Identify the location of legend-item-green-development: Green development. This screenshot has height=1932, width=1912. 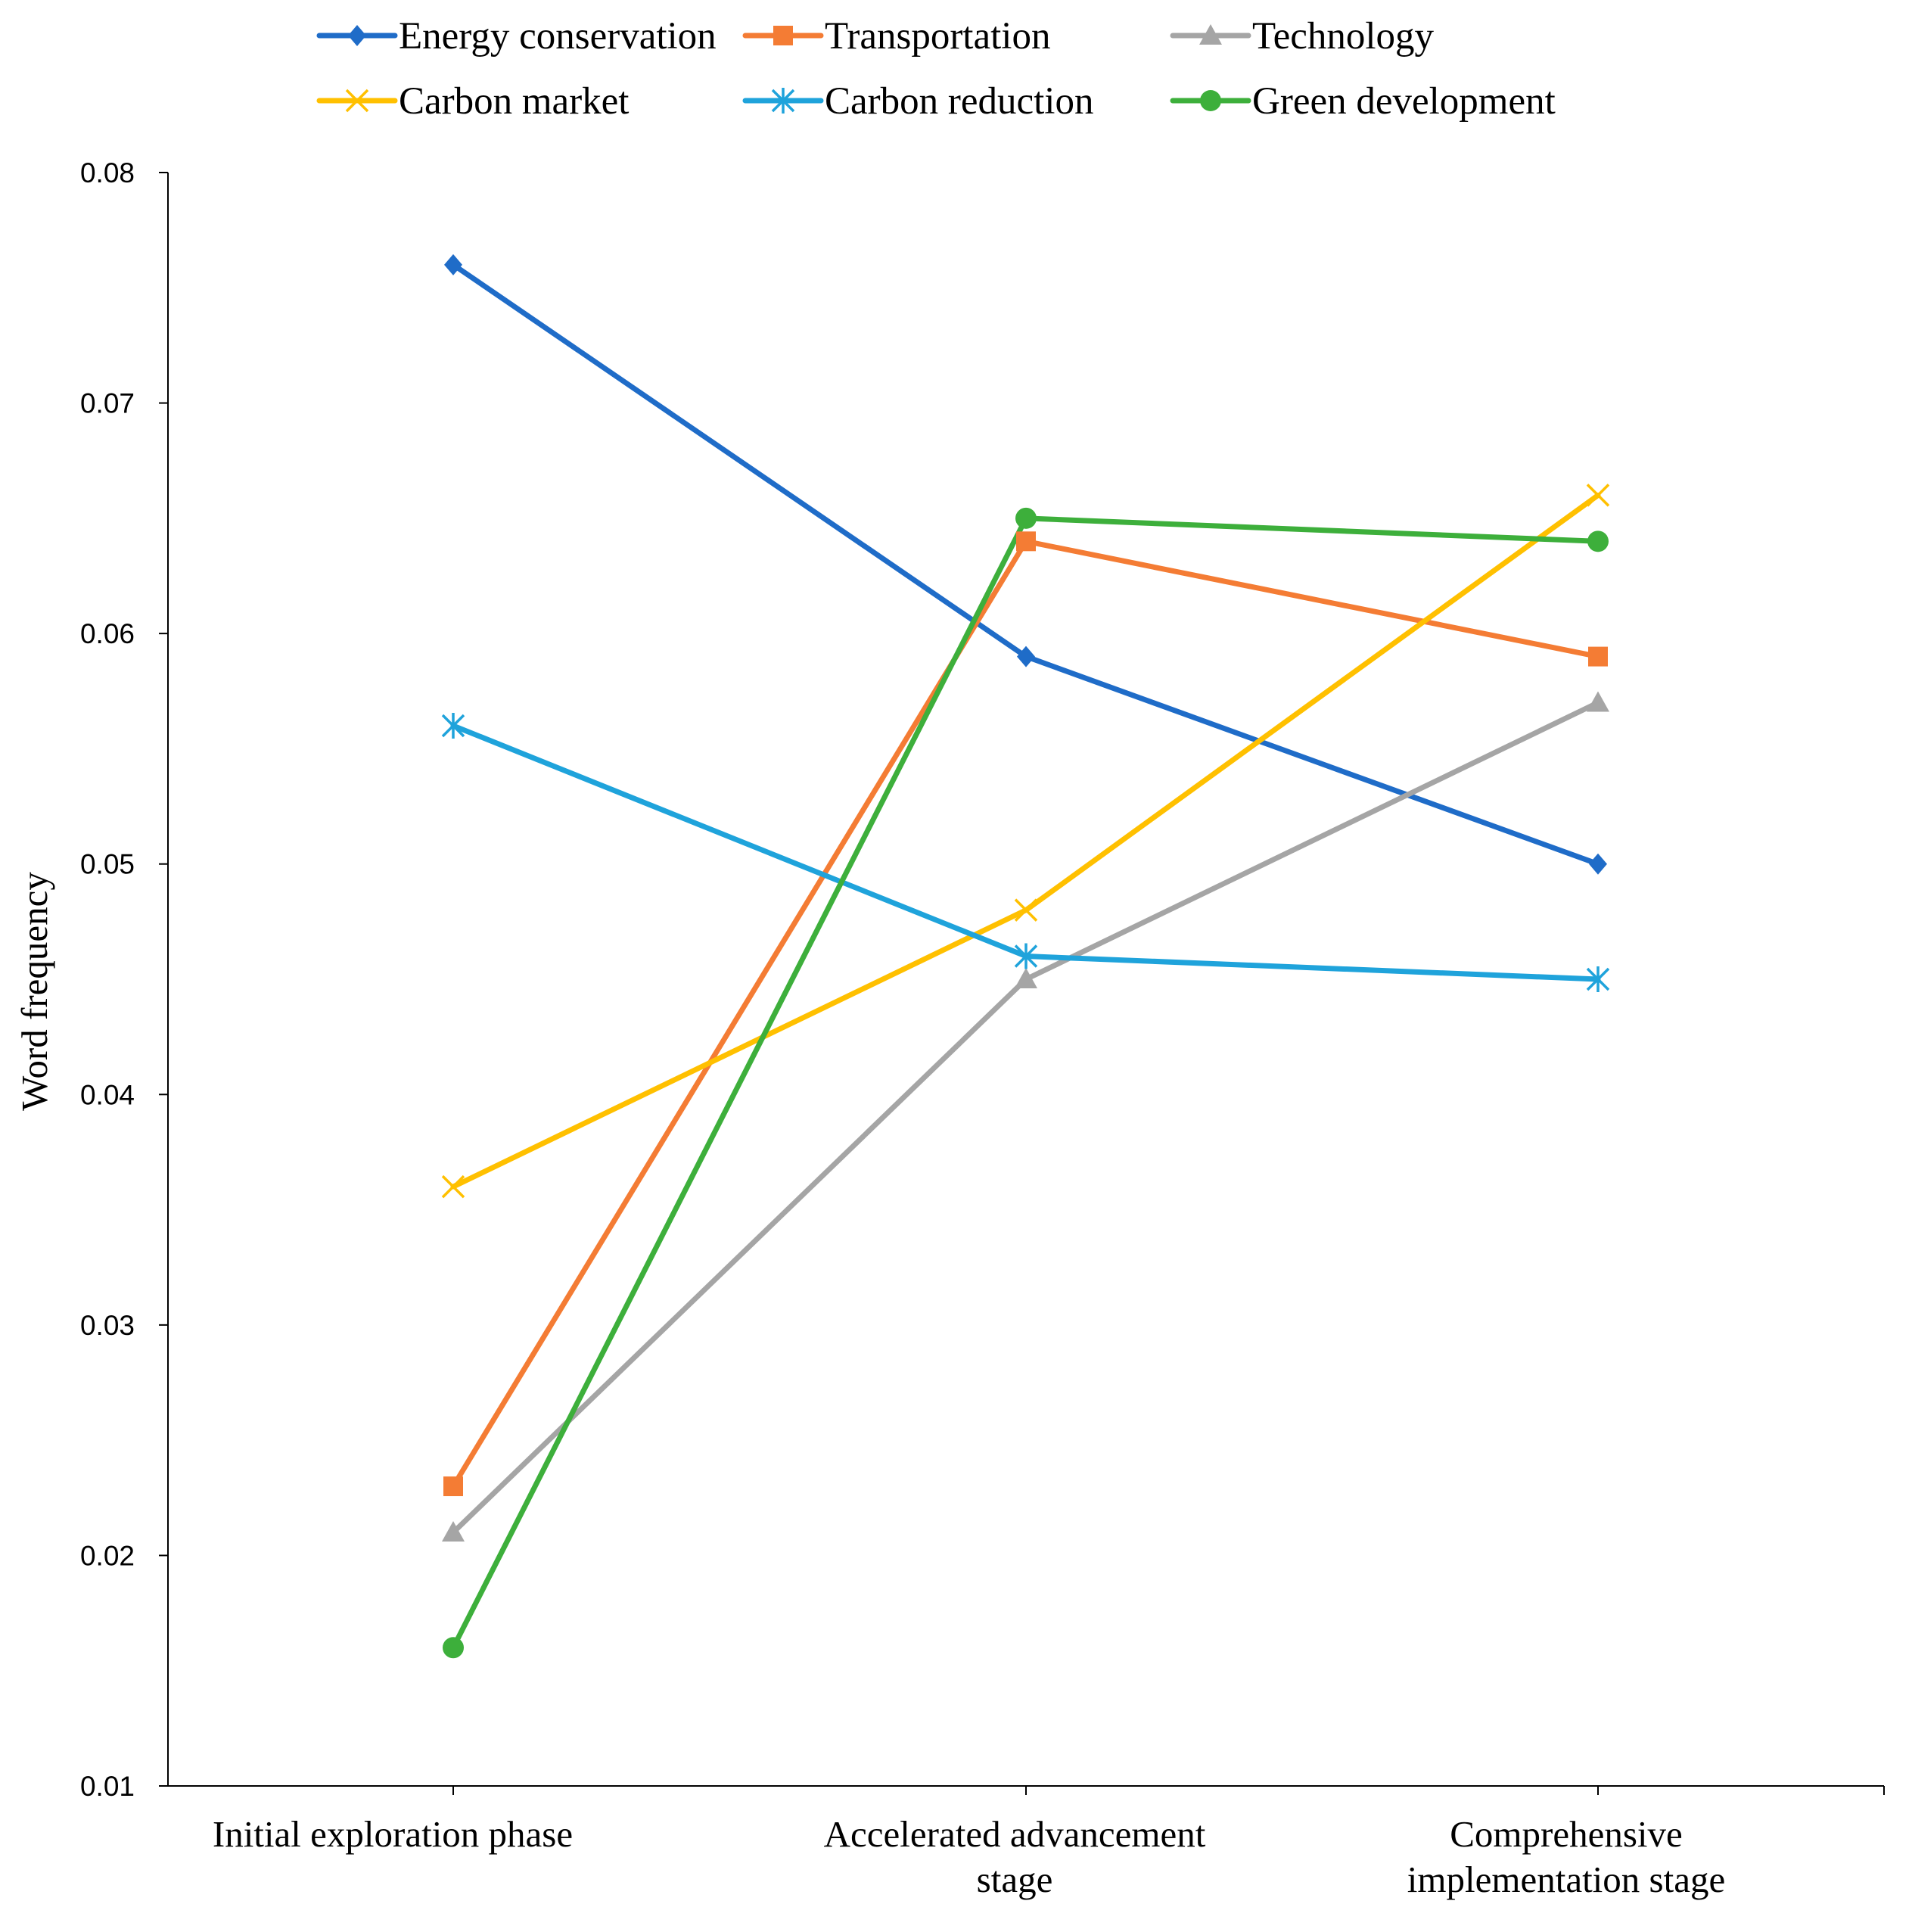
(1363, 101).